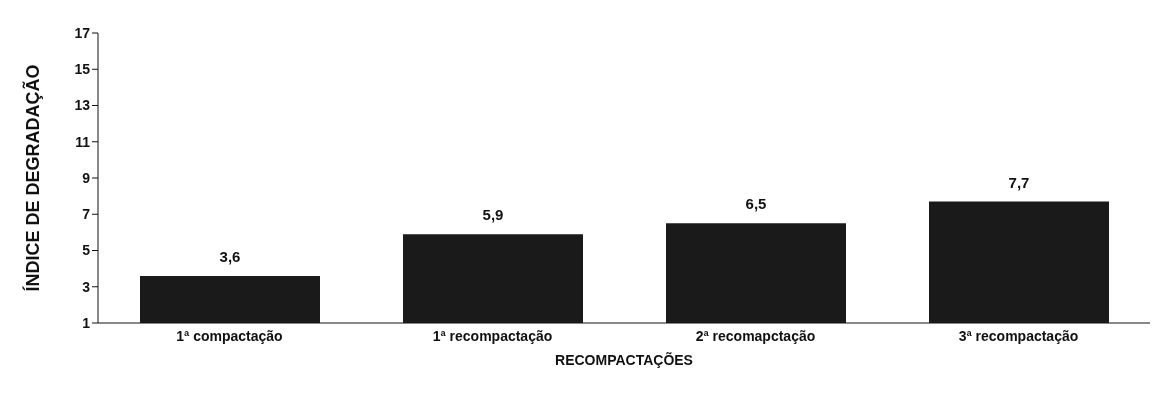  Describe the element at coordinates (86, 286) in the screenshot. I see `y-tick-label: 3` at that location.